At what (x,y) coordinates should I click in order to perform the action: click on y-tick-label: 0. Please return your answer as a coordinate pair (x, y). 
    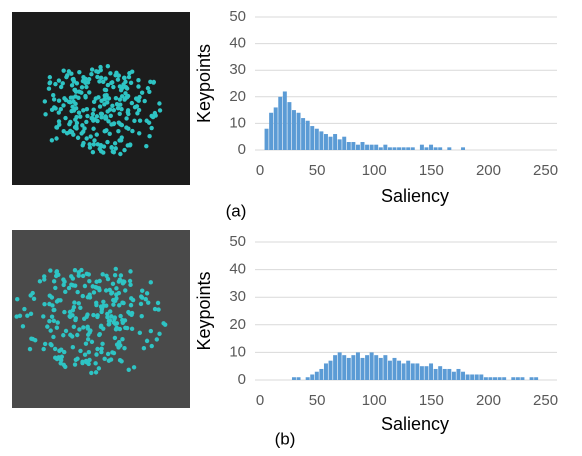
    Looking at the image, I should click on (242, 379).